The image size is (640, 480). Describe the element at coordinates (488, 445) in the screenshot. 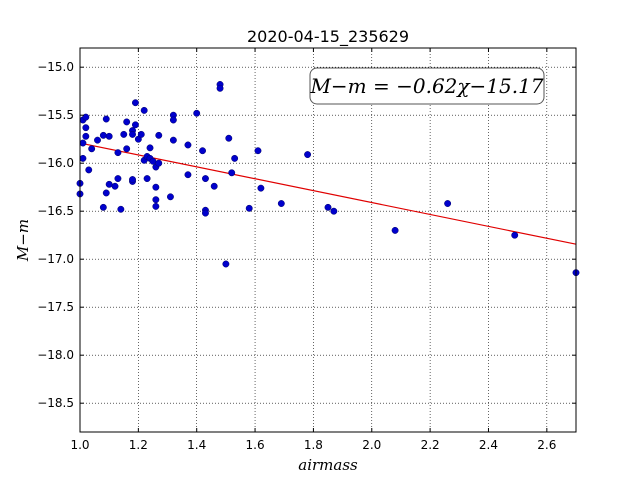

I see `x-tick-label: 2.4` at that location.